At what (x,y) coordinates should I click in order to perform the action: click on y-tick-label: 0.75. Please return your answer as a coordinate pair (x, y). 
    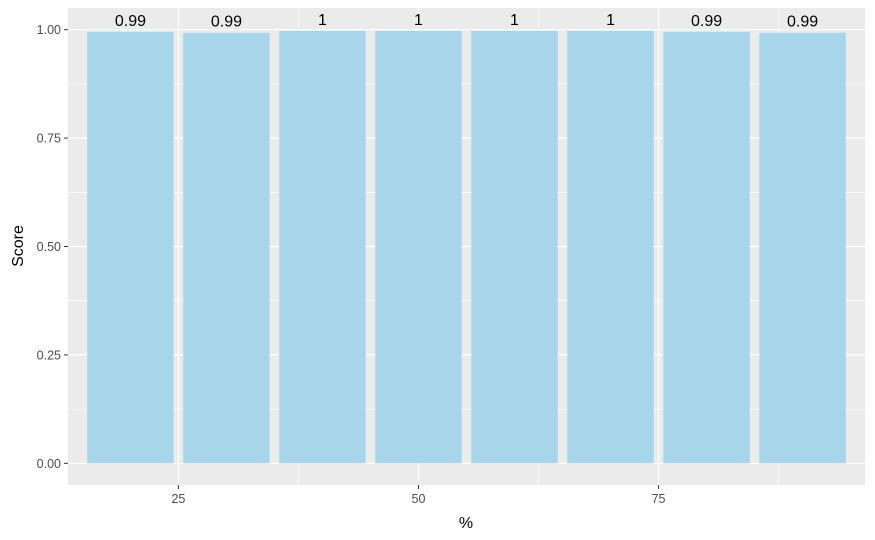
    Looking at the image, I should click on (49, 139).